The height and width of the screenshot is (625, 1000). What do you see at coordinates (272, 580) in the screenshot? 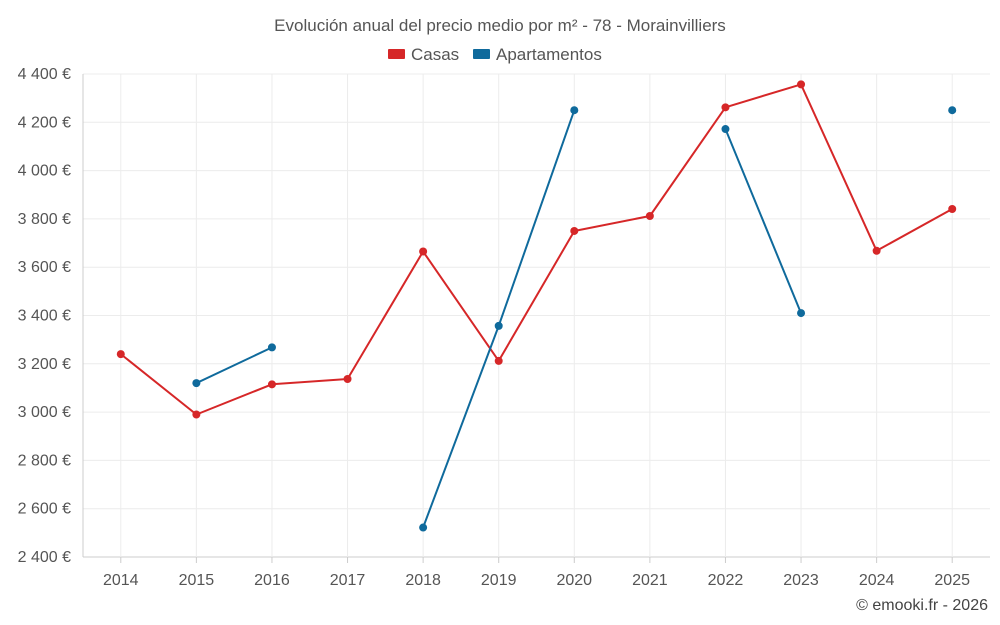
I see `x-tick-label: 2016` at bounding box center [272, 580].